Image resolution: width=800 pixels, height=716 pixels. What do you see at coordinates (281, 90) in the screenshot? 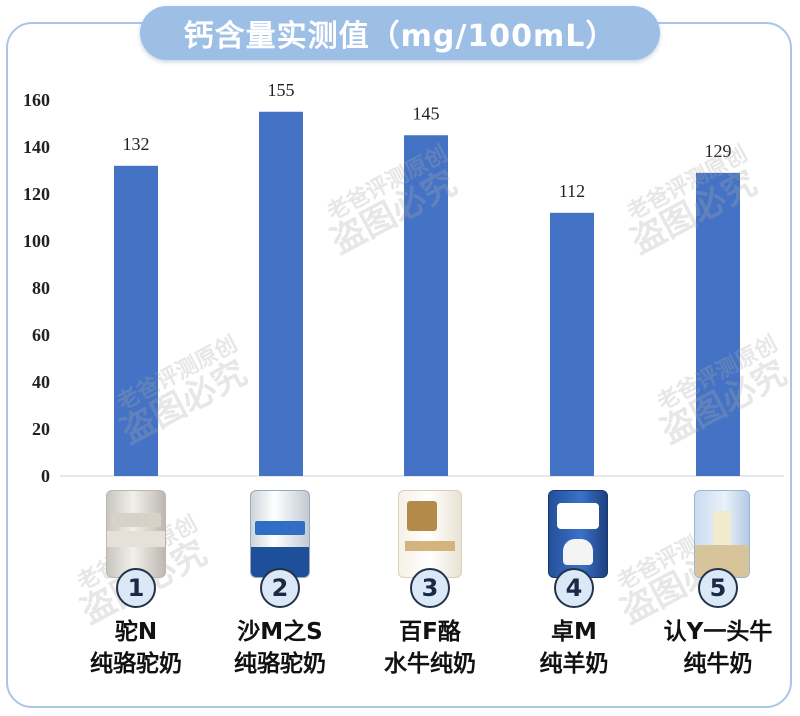
I see `bar-value-label: 155` at bounding box center [281, 90].